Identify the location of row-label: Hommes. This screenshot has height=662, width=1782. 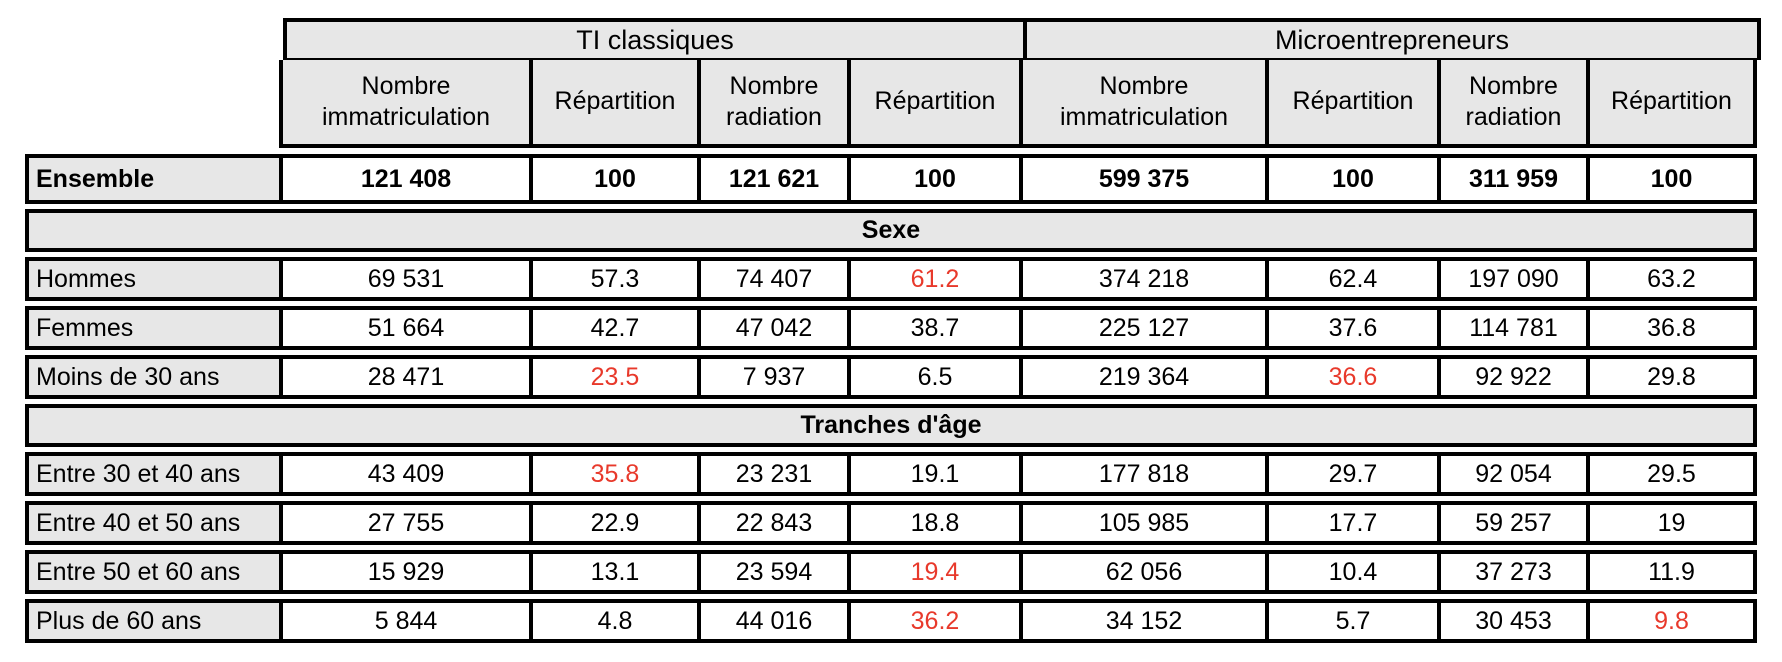
(154, 279).